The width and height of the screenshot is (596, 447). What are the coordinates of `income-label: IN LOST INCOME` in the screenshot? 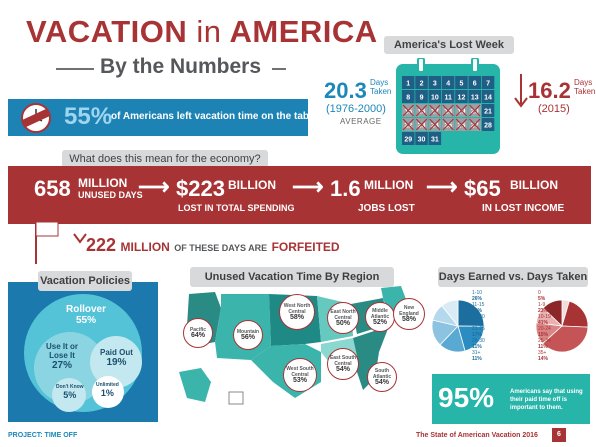 It's located at (523, 208).